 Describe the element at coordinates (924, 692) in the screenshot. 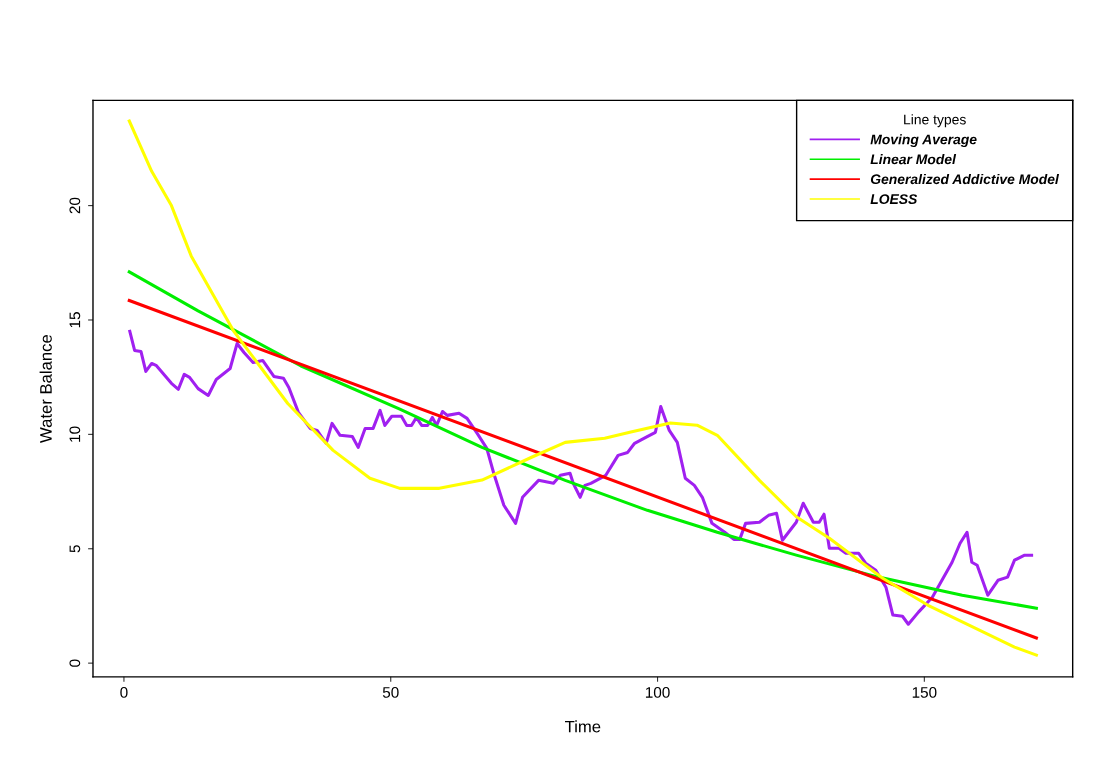

I see `x-tick-label: 150` at that location.